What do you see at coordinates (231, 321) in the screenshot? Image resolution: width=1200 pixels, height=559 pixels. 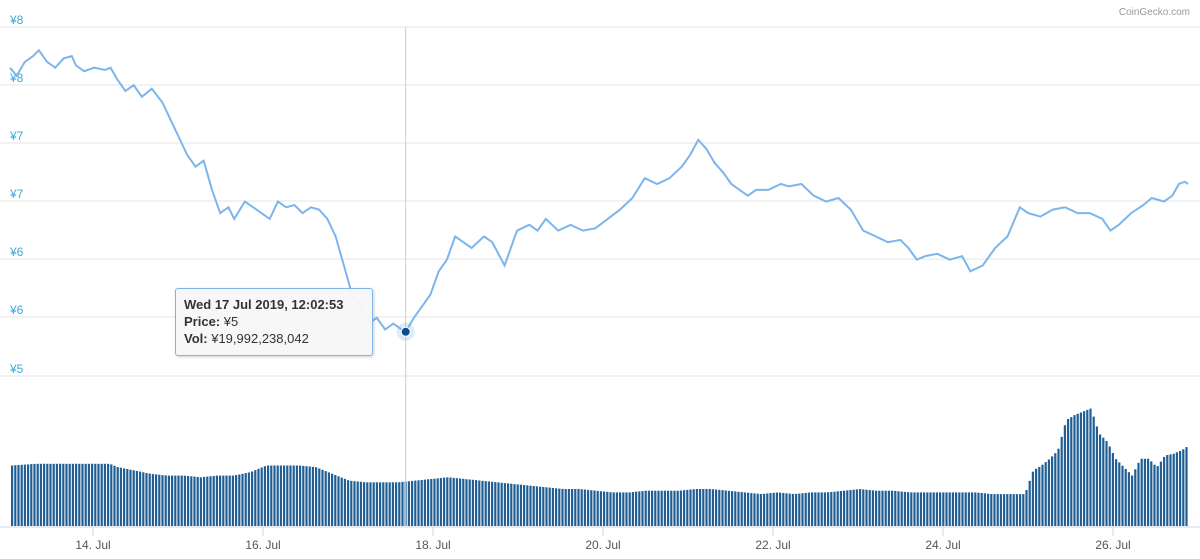 I see `tooltip-price-value: ¥5` at bounding box center [231, 321].